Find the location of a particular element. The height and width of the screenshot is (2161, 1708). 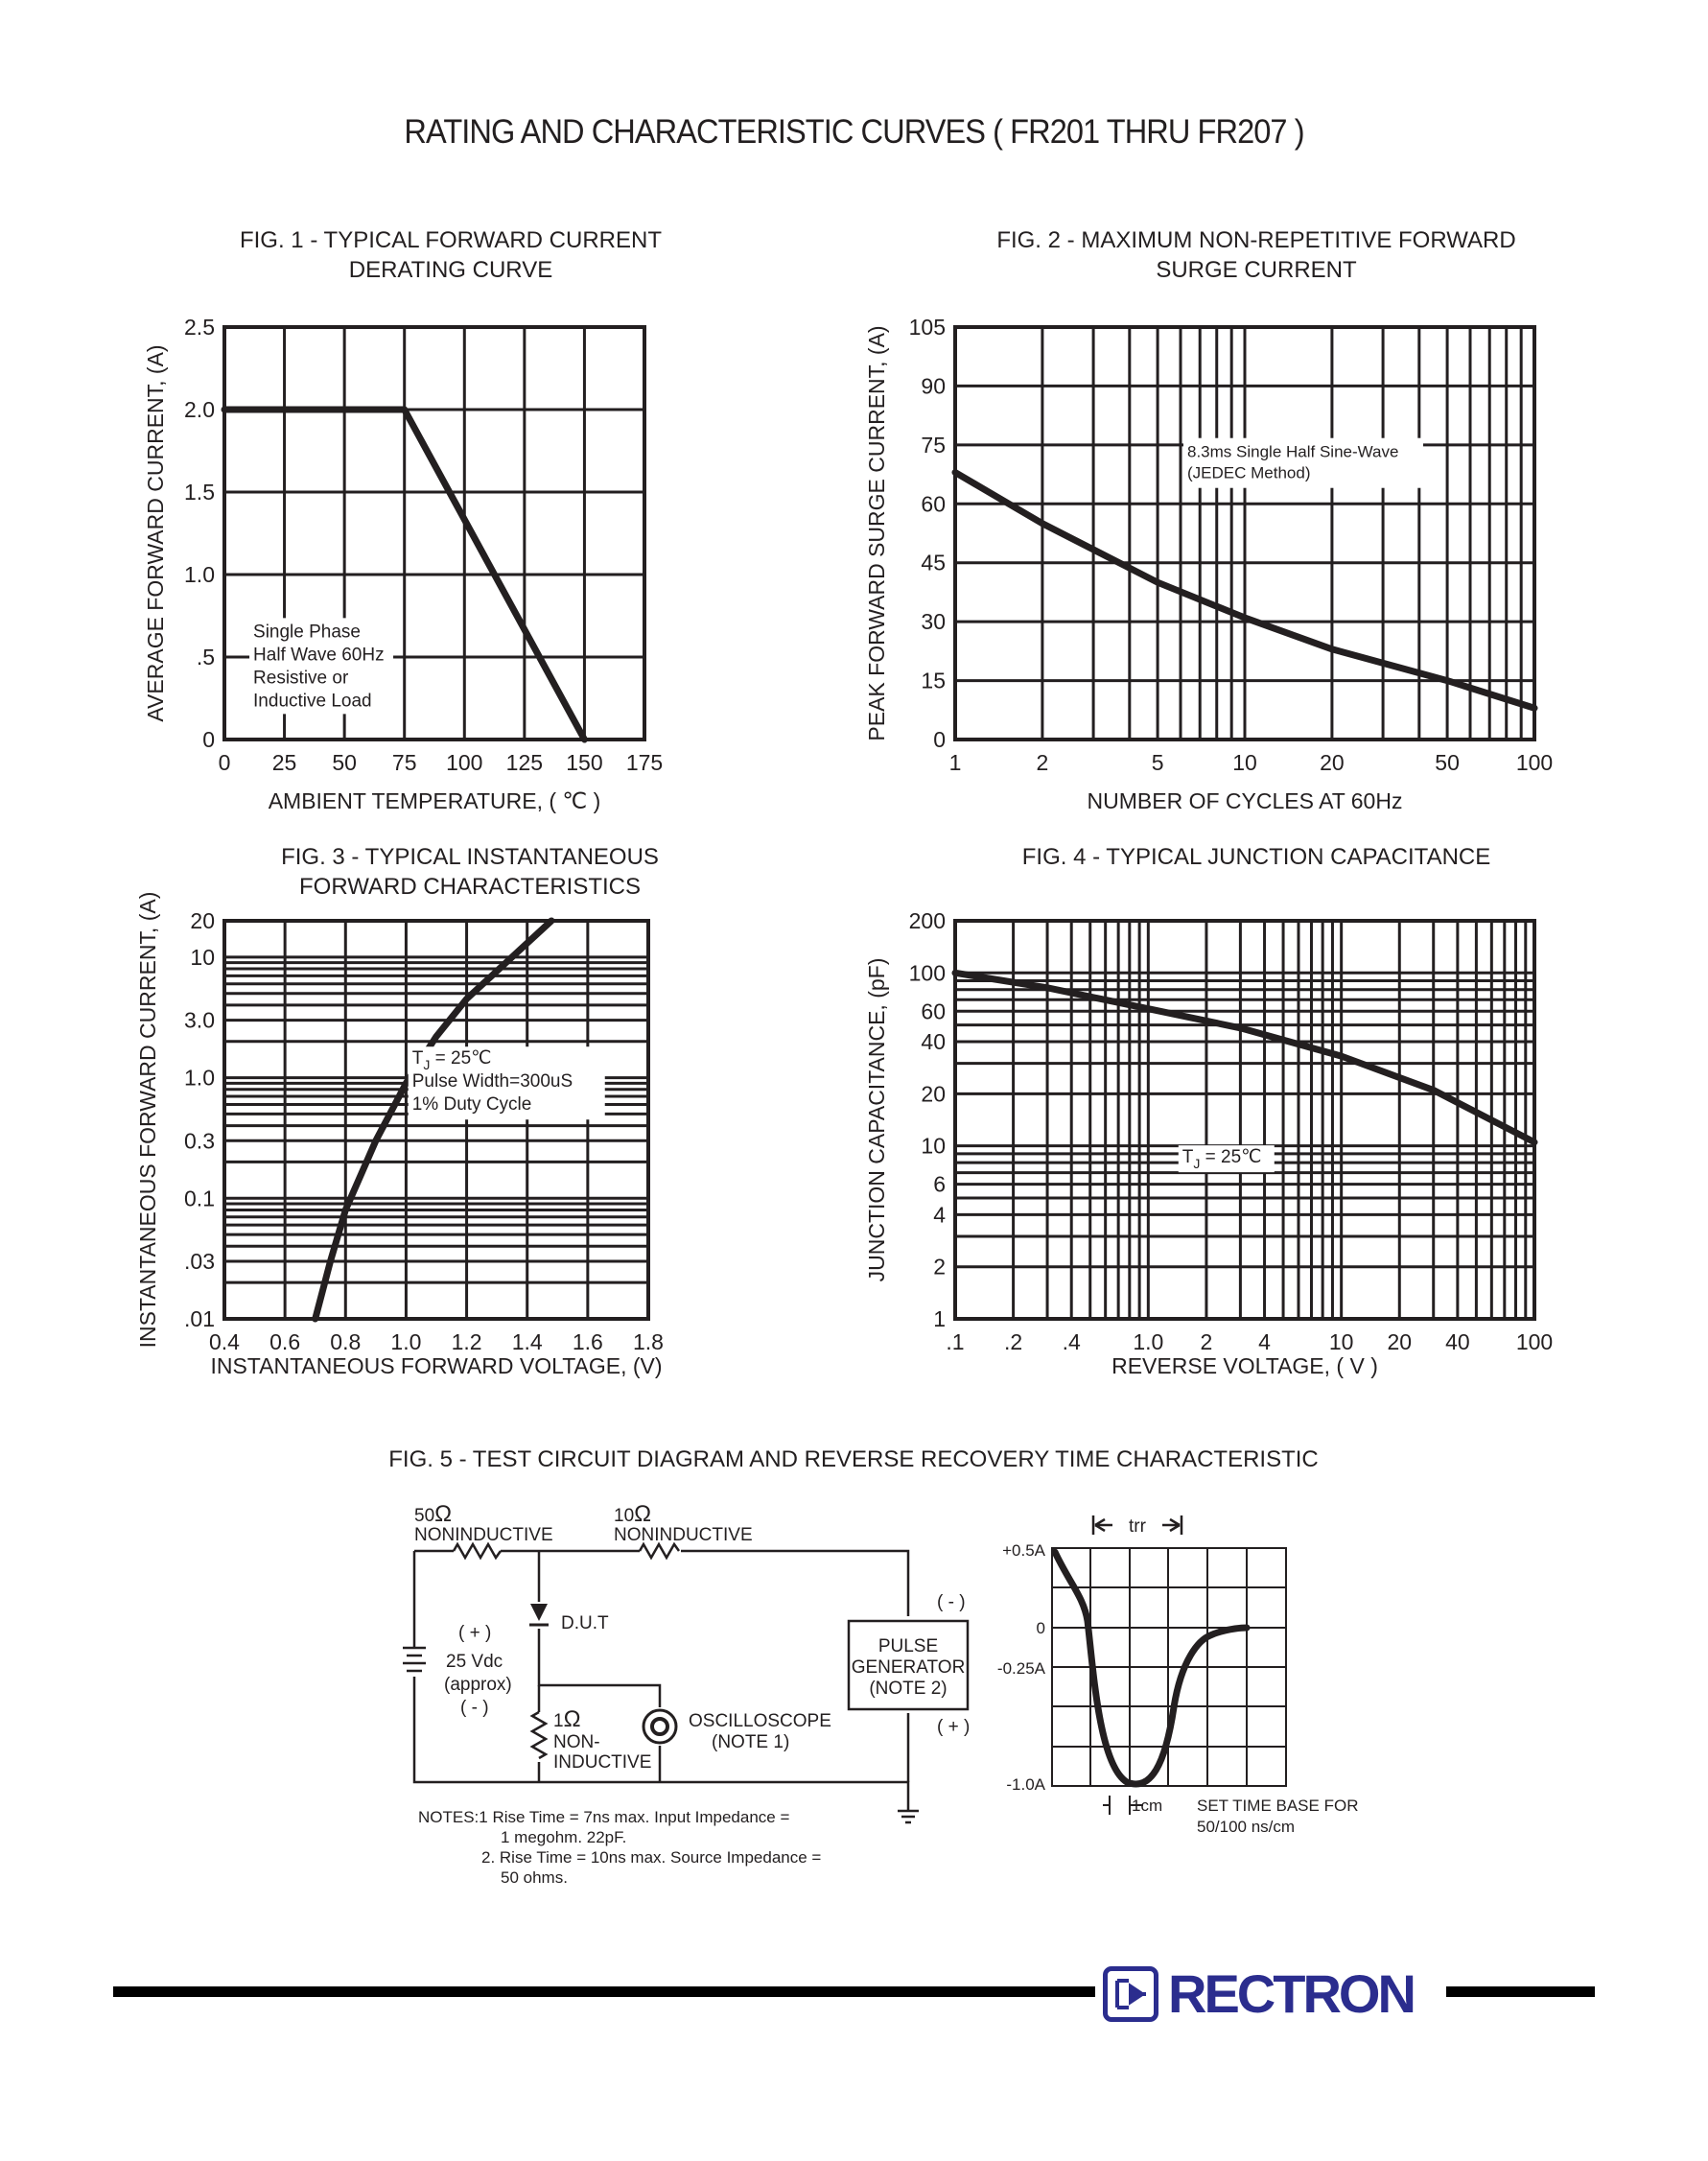

fig4-ytick-label: 10 is located at coordinates (934, 1146).